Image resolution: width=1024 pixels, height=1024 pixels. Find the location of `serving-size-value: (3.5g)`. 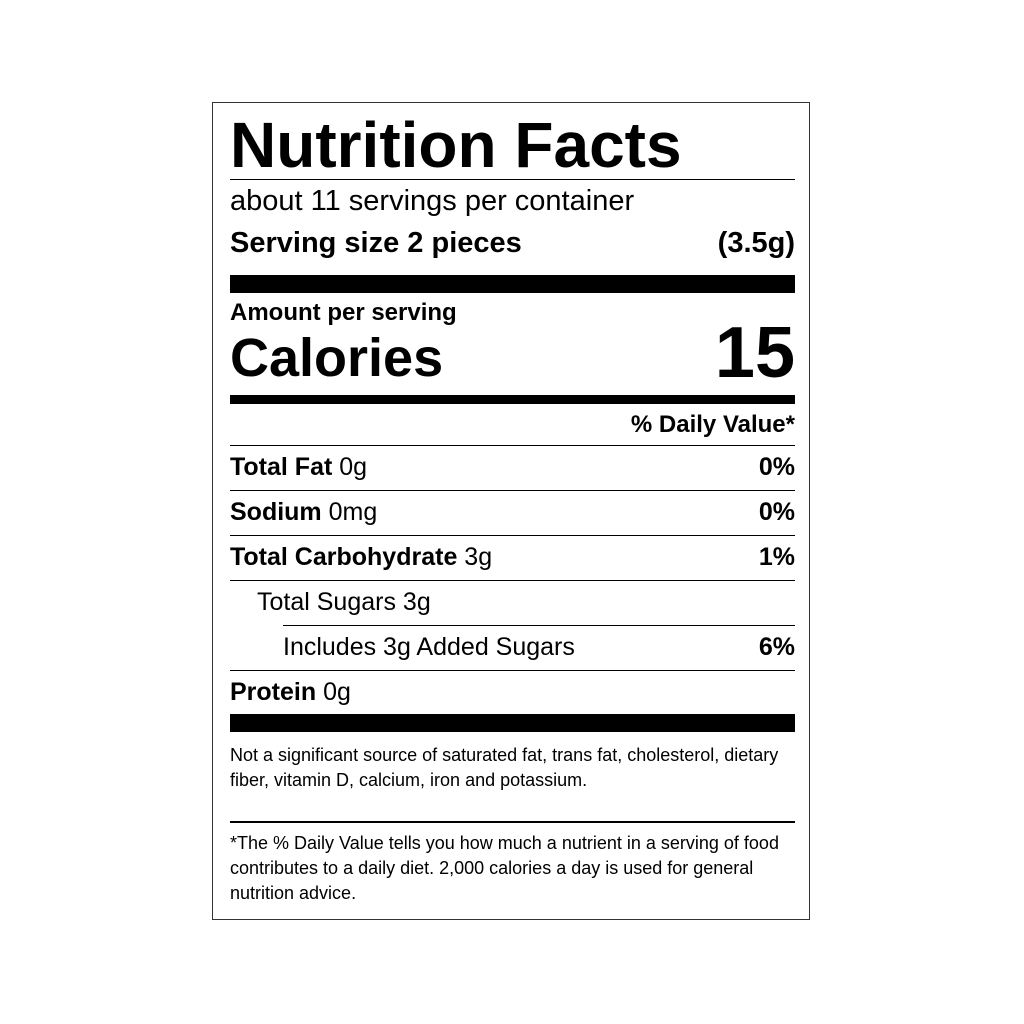

serving-size-value: (3.5g) is located at coordinates (756, 243).